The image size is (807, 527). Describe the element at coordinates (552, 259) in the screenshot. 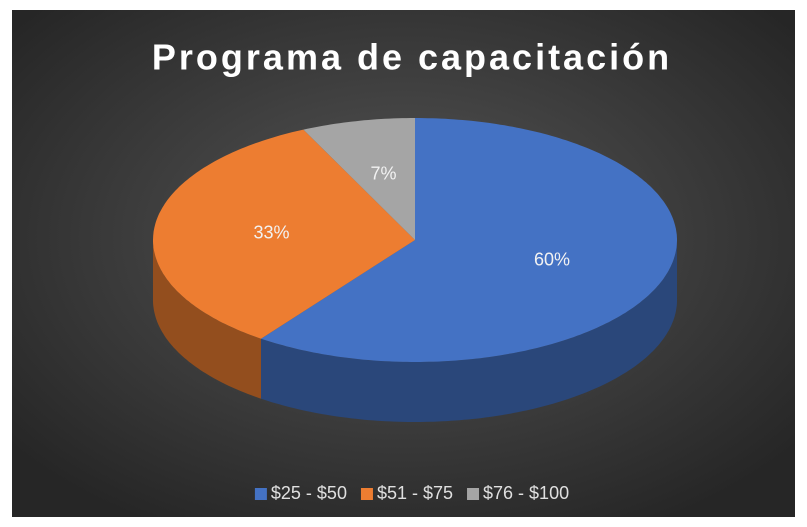

I see `data-label: 60%` at that location.